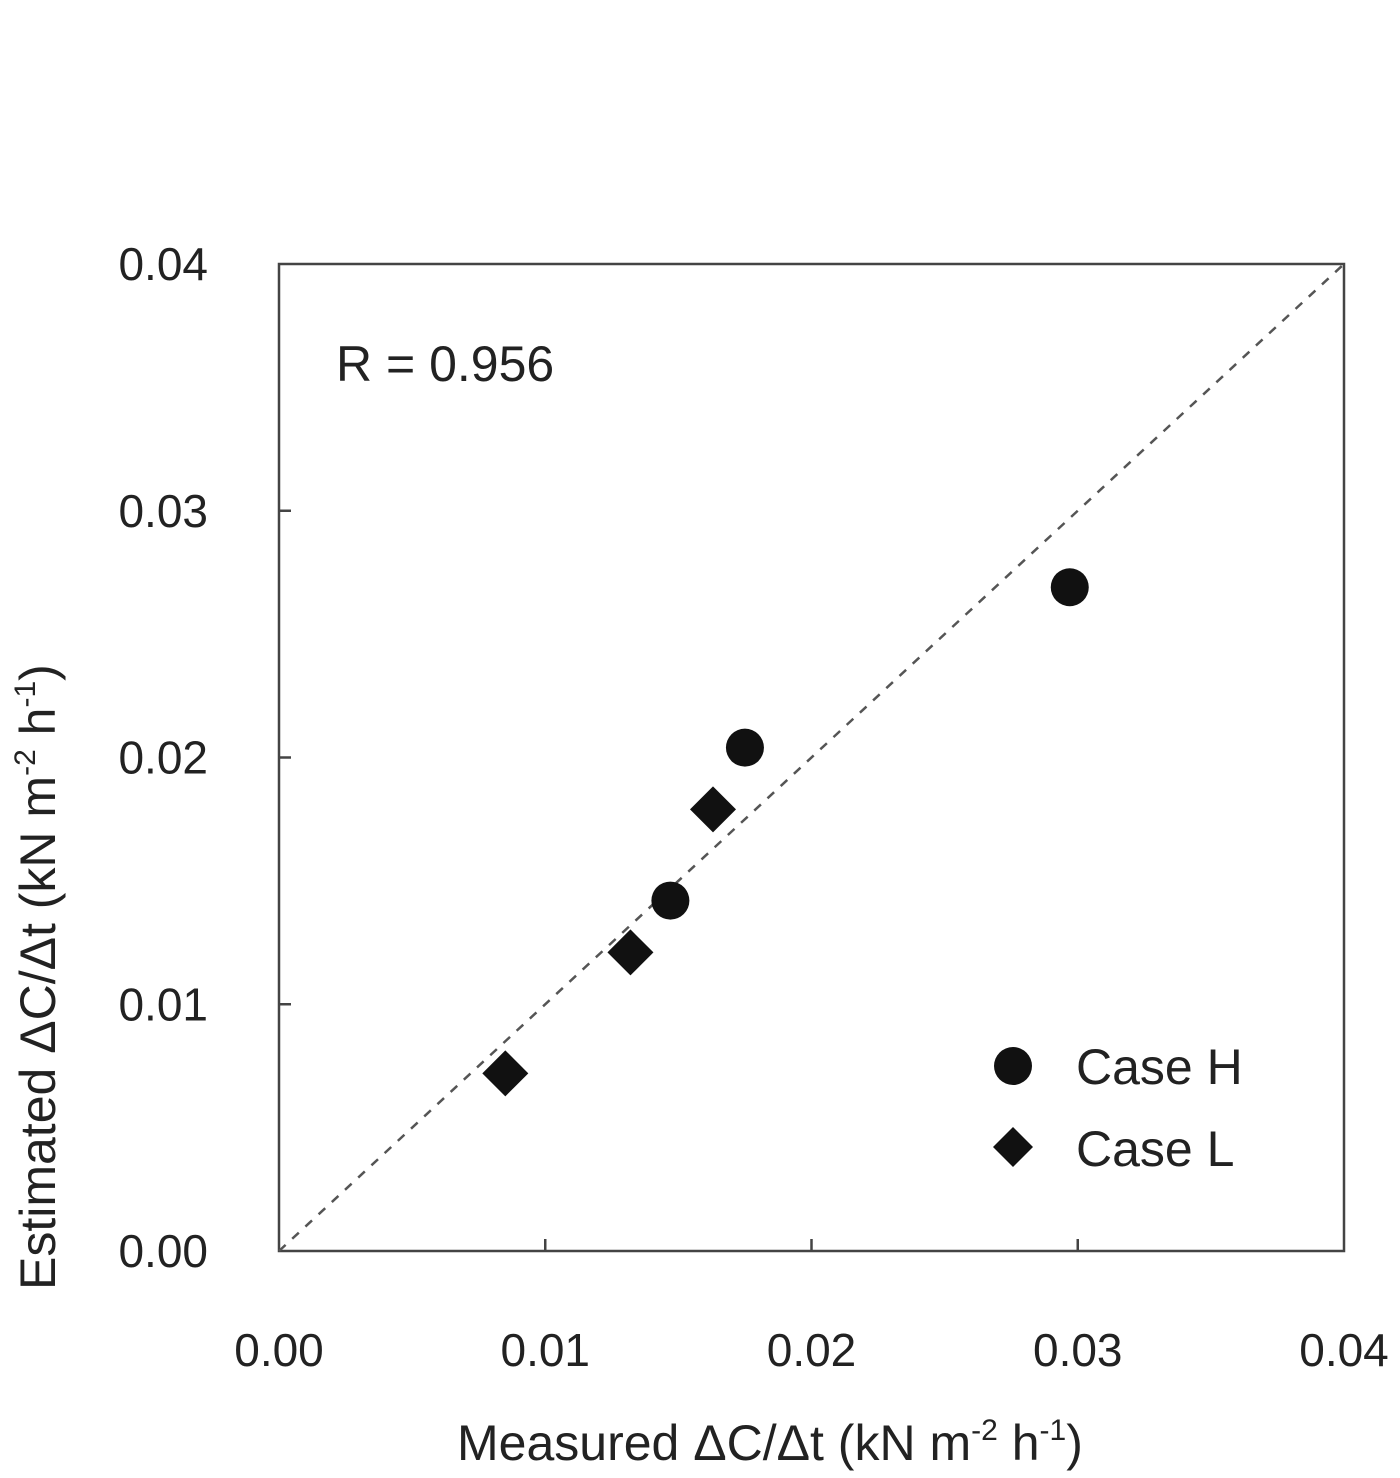  What do you see at coordinates (1053, 1430) in the screenshot?
I see `x-axis-title-sup2: -1` at bounding box center [1053, 1430].